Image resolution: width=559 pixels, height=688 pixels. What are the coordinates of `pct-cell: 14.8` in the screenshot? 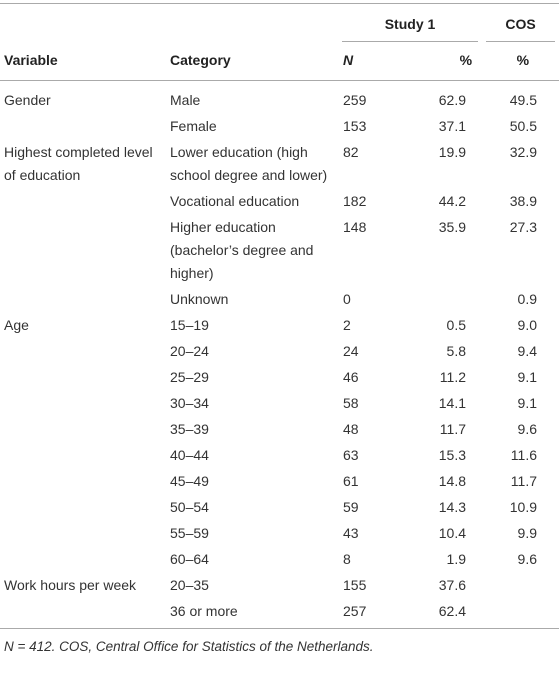 It's located at (452, 481).